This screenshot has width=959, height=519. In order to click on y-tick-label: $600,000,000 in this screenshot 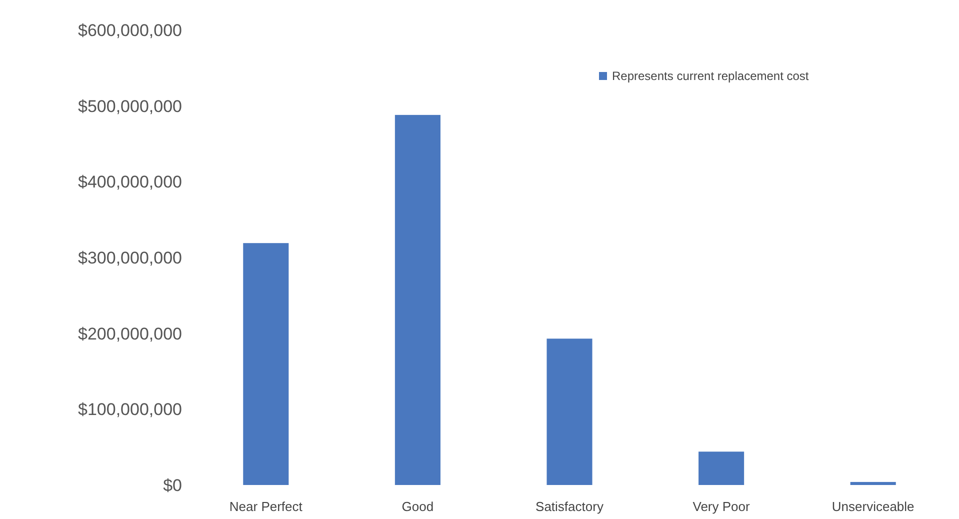, I will do `click(130, 30)`.